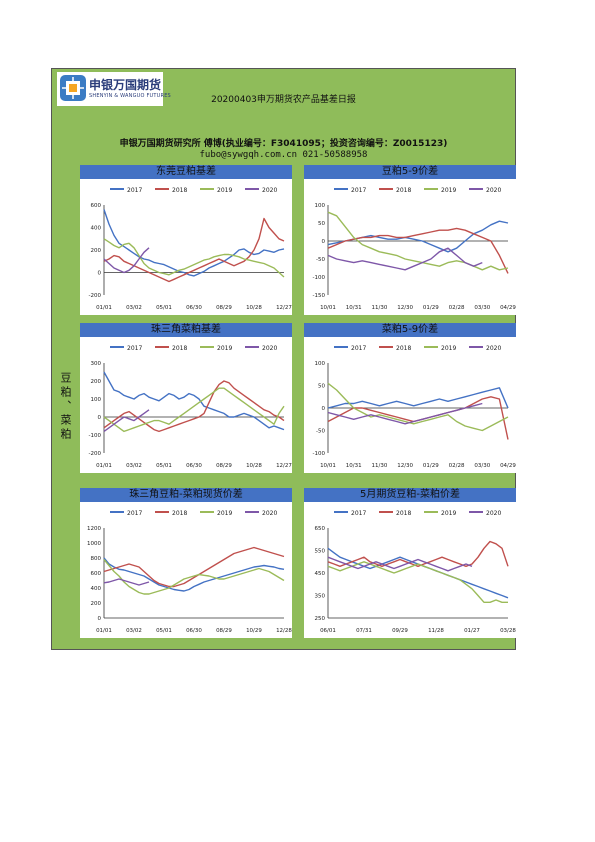 Image resolution: width=595 pixels, height=842 pixels. Describe the element at coordinates (410, 172) in the screenshot. I see `chart-title: 豆粕5-9价差` at that location.